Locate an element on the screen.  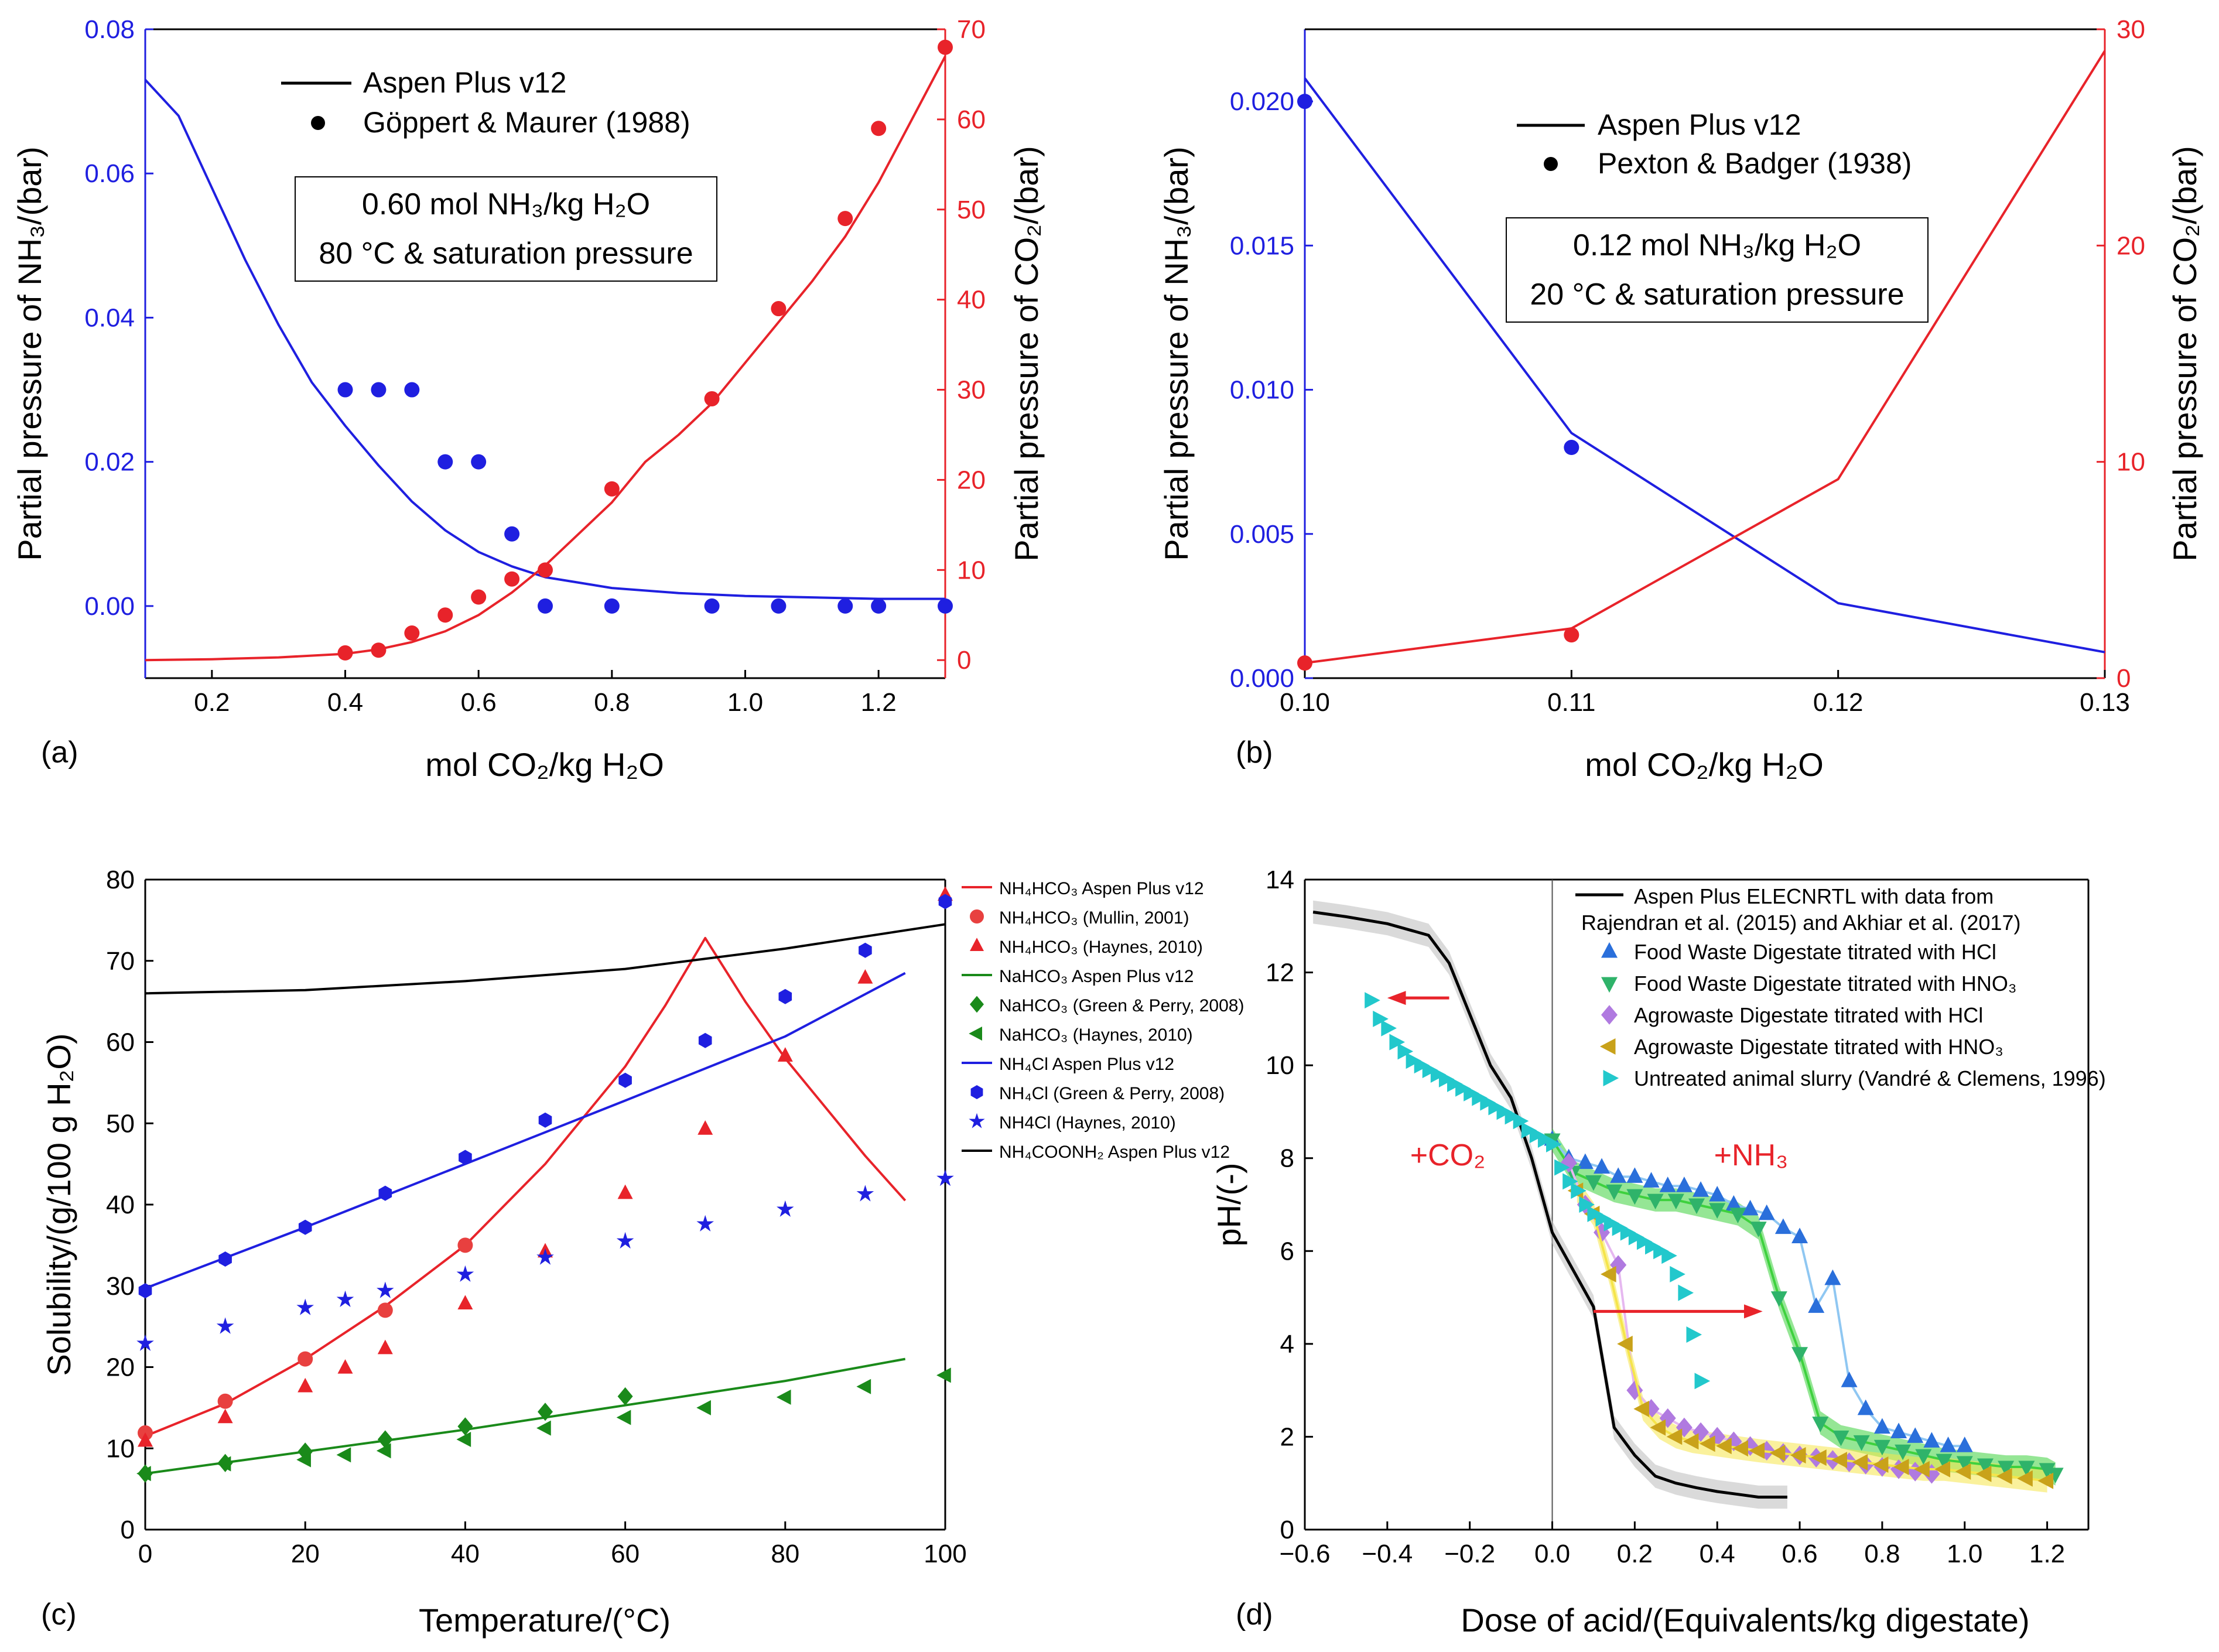
legend-label: NaHCO₃ Aspen Plus v12 is located at coordinates (1096, 976).